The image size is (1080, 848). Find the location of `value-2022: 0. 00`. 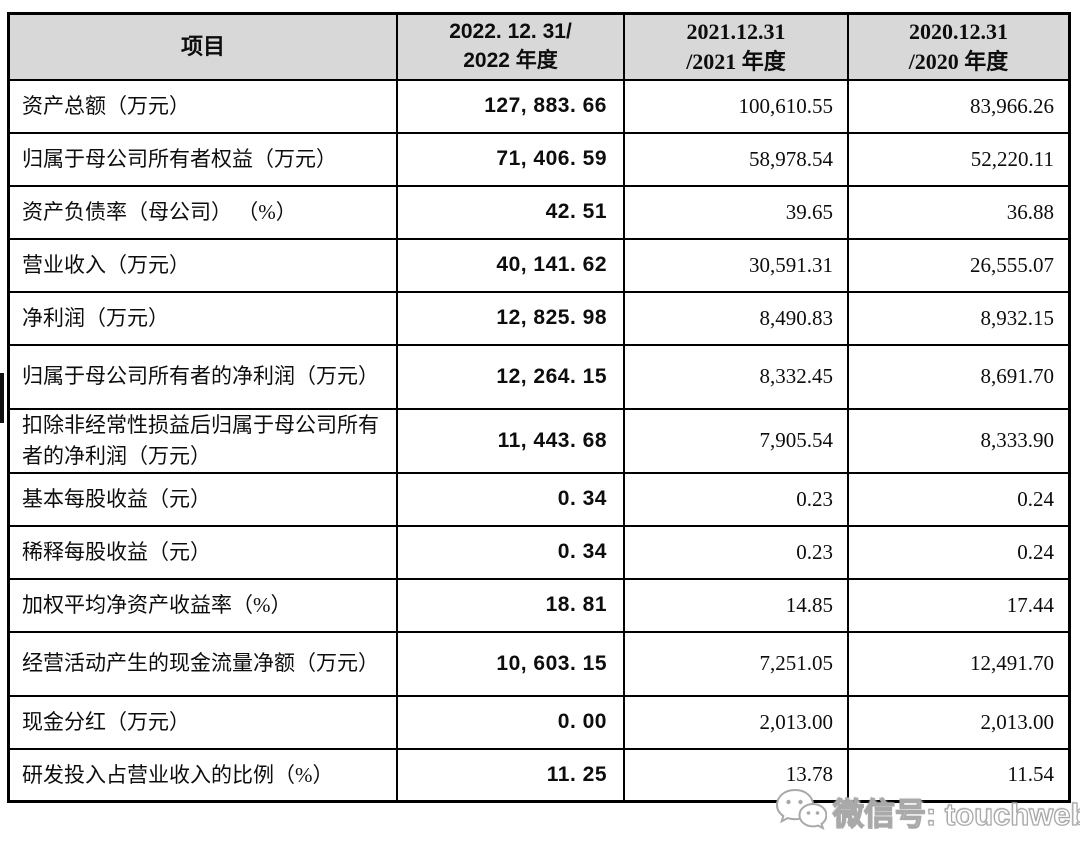

value-2022: 0. 00 is located at coordinates (510, 722).